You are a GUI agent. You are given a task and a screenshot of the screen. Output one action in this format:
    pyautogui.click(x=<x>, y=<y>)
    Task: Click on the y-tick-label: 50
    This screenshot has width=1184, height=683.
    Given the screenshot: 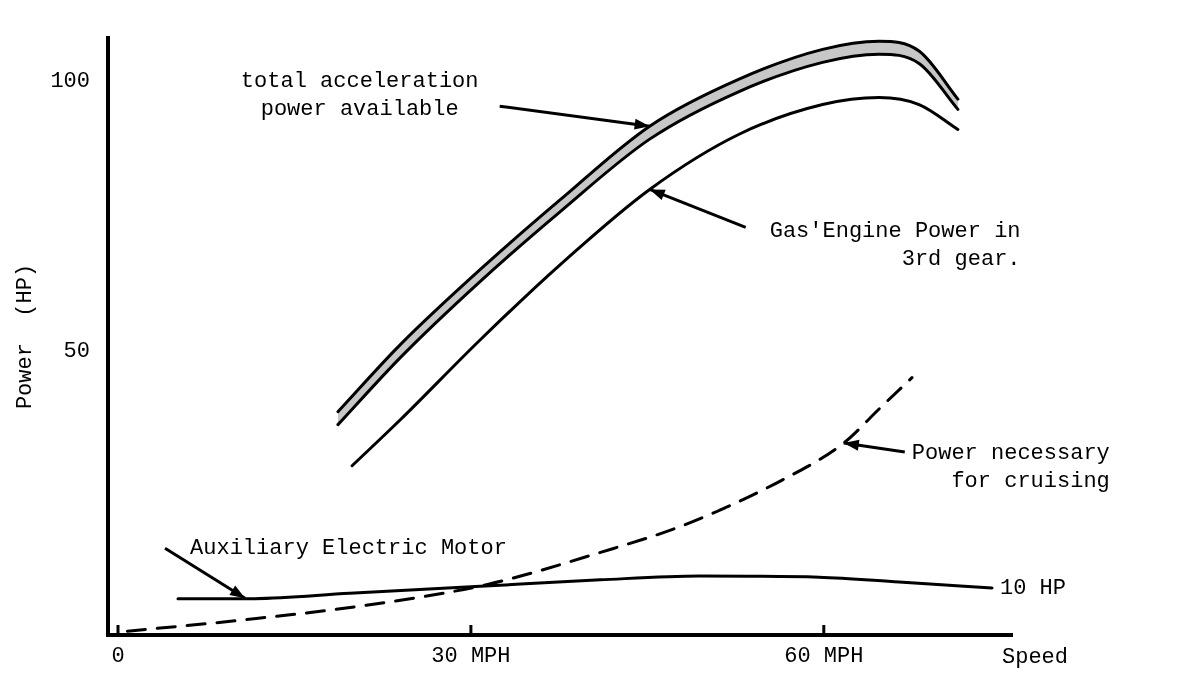 What is the action you would take?
    pyautogui.click(x=76, y=352)
    